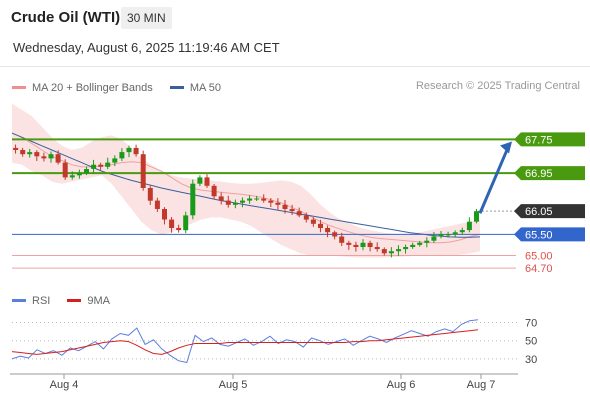 Image resolution: width=590 pixels, height=400 pixels. What do you see at coordinates (539, 212) in the screenshot?
I see `level-label-66-05: 66.05` at bounding box center [539, 212].